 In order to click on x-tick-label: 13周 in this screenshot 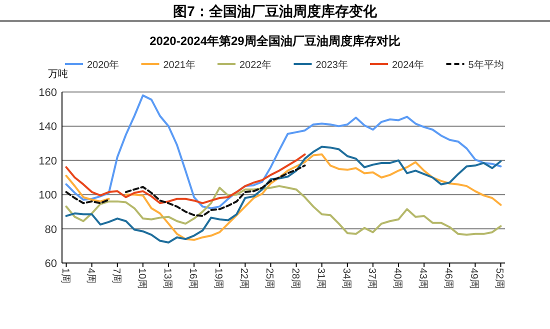, I will do `click(166, 279)`.